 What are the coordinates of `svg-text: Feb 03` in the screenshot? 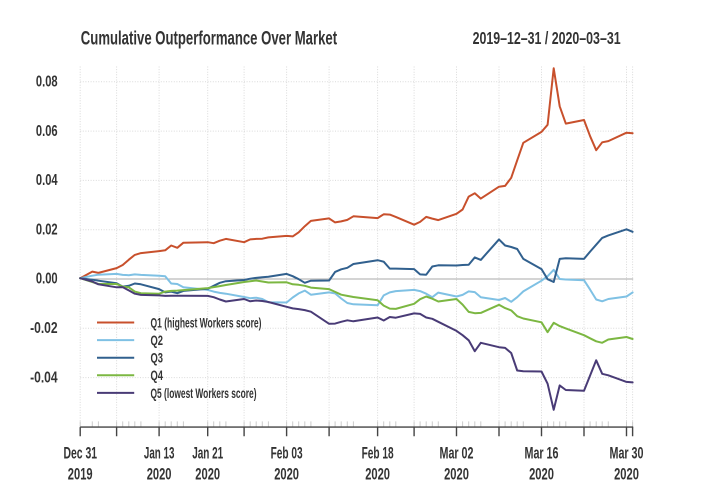 It's located at (287, 454).